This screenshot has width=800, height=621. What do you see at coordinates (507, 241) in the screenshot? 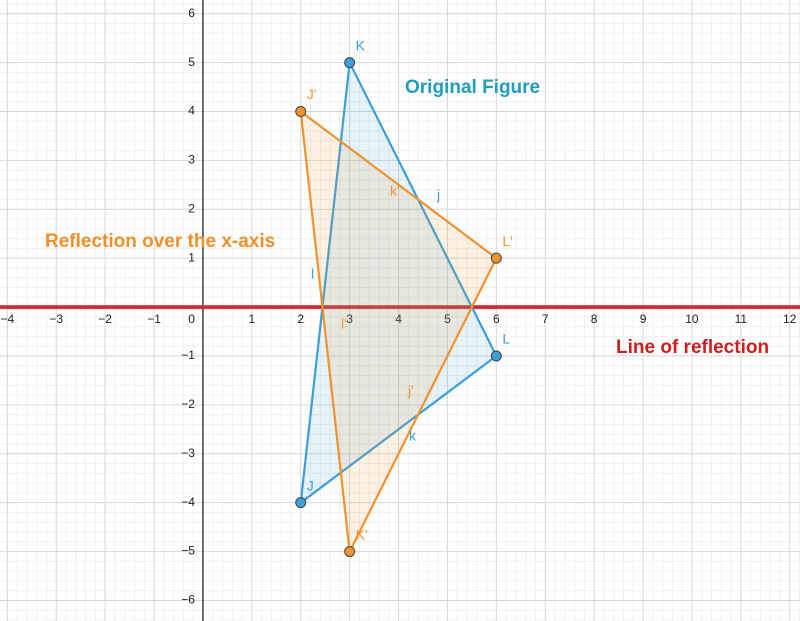
I see `vertex-label: L'` at bounding box center [507, 241].